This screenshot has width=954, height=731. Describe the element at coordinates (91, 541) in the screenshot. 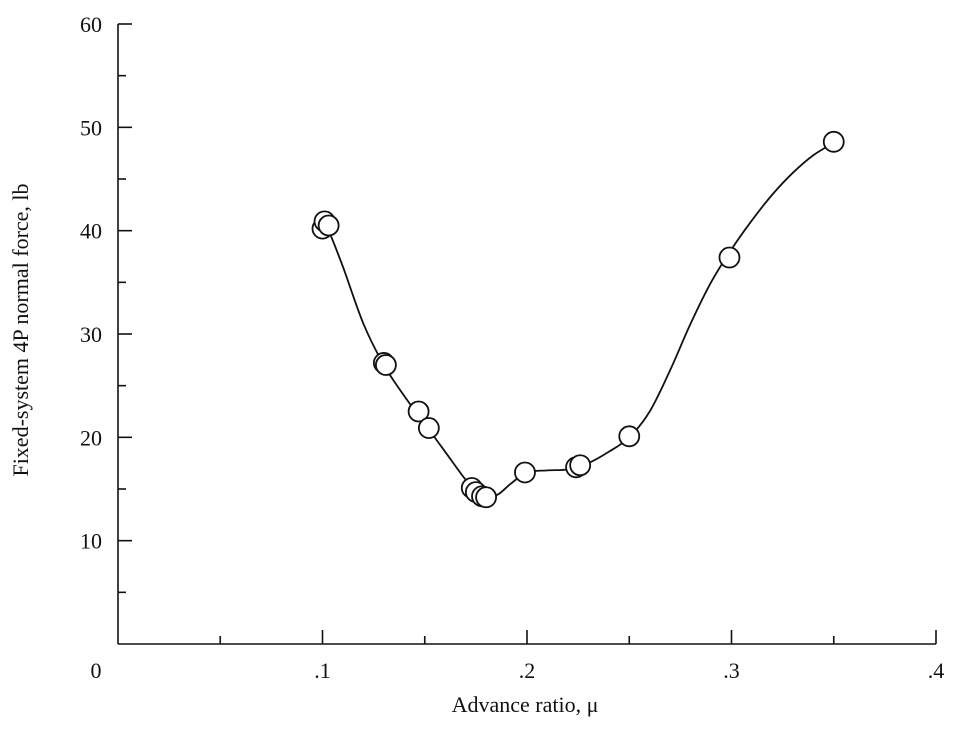

I see `y-tick-label: 10` at that location.